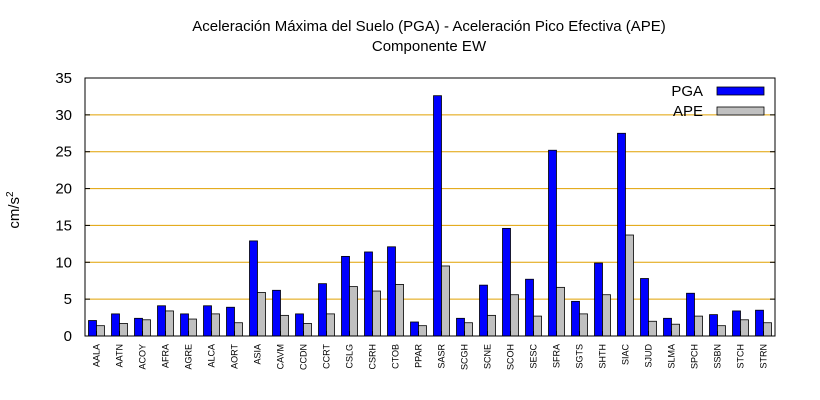  Describe the element at coordinates (437, 216) in the screenshot. I see `bar-pga-sasr` at that location.